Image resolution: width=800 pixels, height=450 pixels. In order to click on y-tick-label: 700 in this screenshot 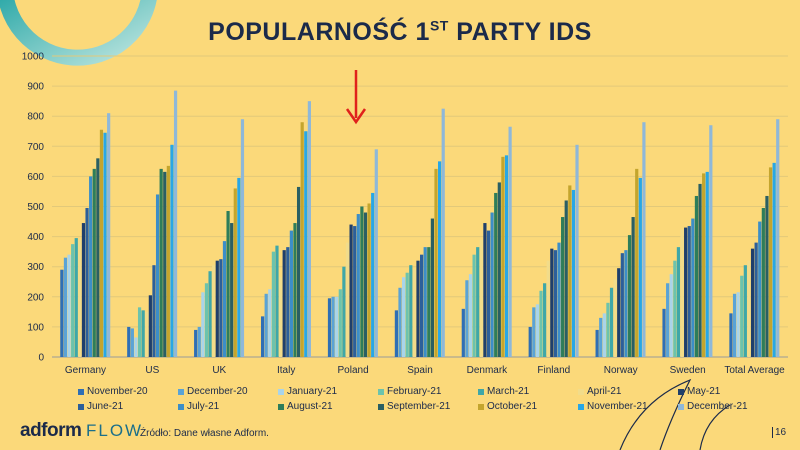, I will do `click(35, 147)`.